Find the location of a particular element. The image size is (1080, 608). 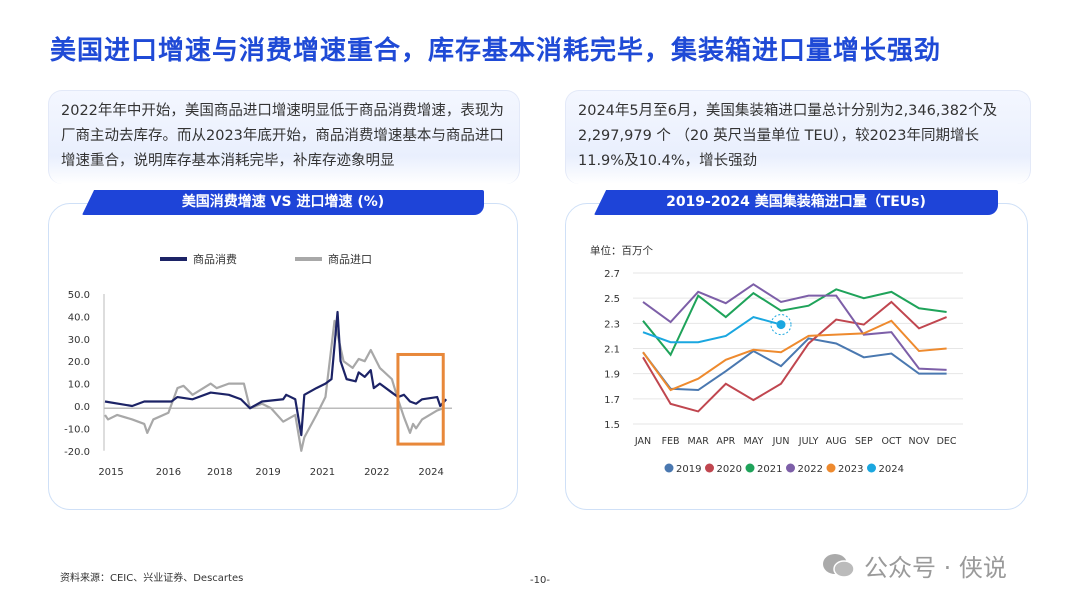

x-tick-label: 2018 is located at coordinates (219, 472).